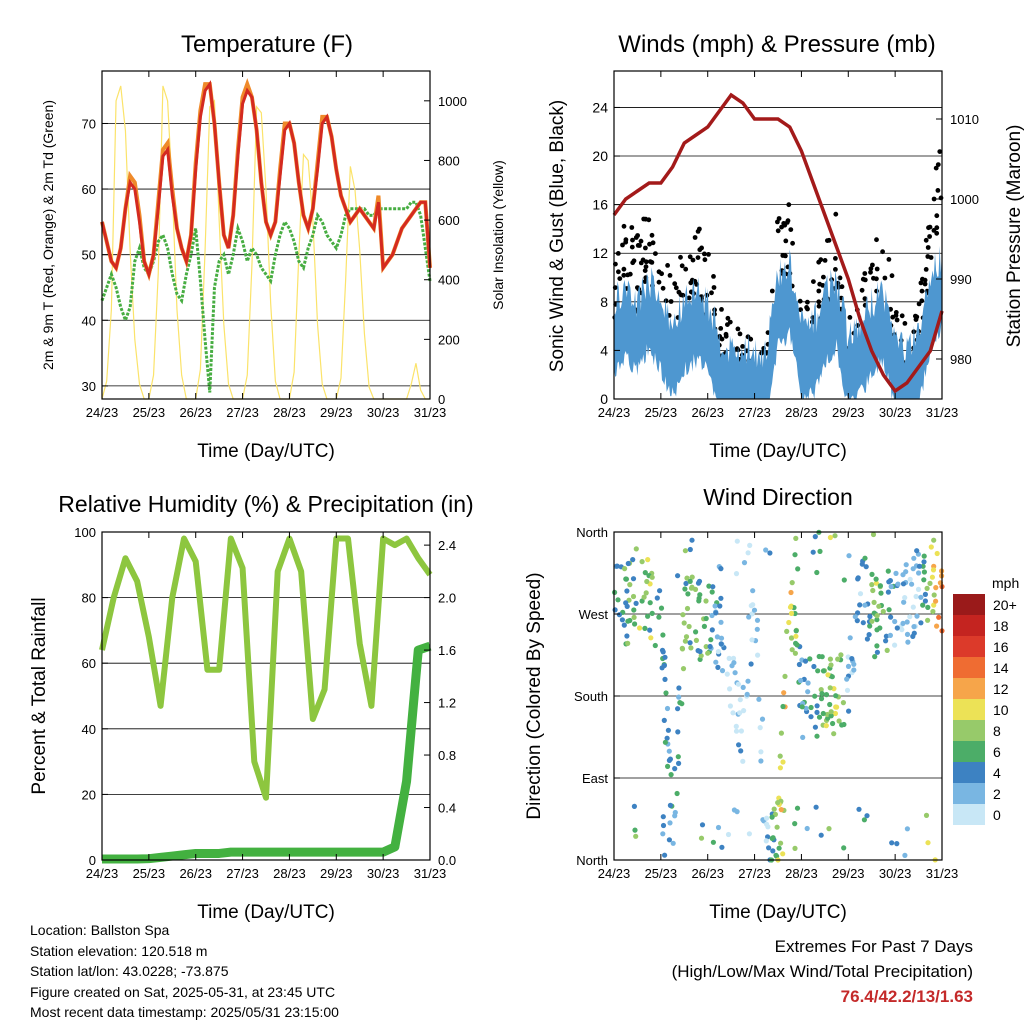 This screenshot has width=1024, height=1024. Describe the element at coordinates (595, 778) in the screenshot. I see `y-tick-label: East` at that location.